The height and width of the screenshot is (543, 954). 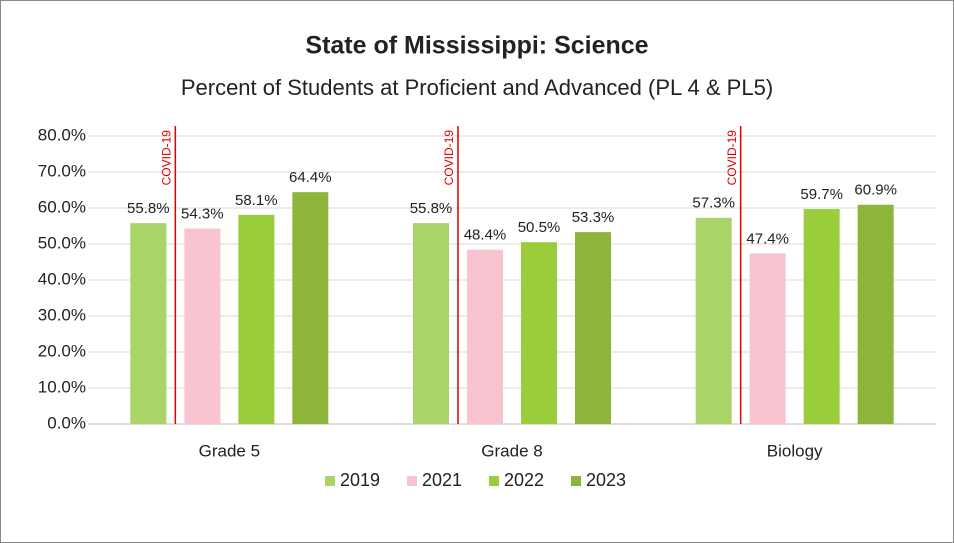 I want to click on legend-label: 2019, so click(x=360, y=480).